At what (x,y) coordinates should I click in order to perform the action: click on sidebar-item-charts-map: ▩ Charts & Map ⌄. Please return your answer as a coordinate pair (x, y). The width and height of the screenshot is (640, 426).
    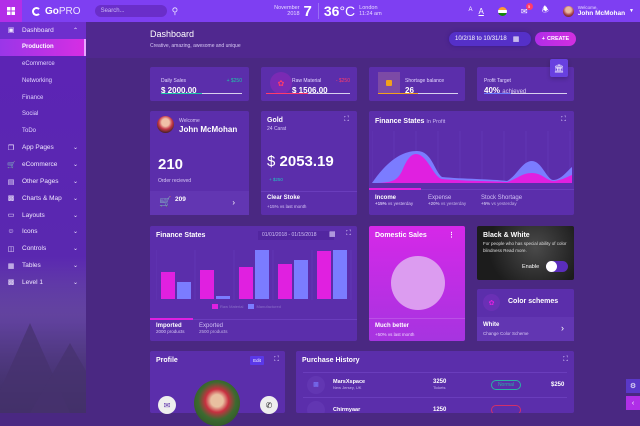
    Looking at the image, I should click on (43, 198).